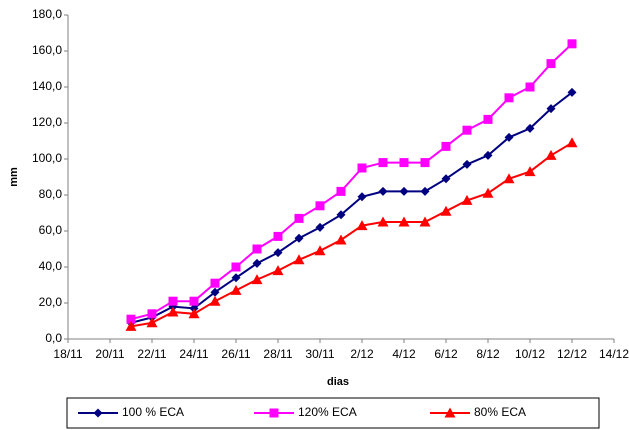 The width and height of the screenshot is (629, 430). What do you see at coordinates (153, 412) in the screenshot?
I see `legend-label: 100 % ECA` at bounding box center [153, 412].